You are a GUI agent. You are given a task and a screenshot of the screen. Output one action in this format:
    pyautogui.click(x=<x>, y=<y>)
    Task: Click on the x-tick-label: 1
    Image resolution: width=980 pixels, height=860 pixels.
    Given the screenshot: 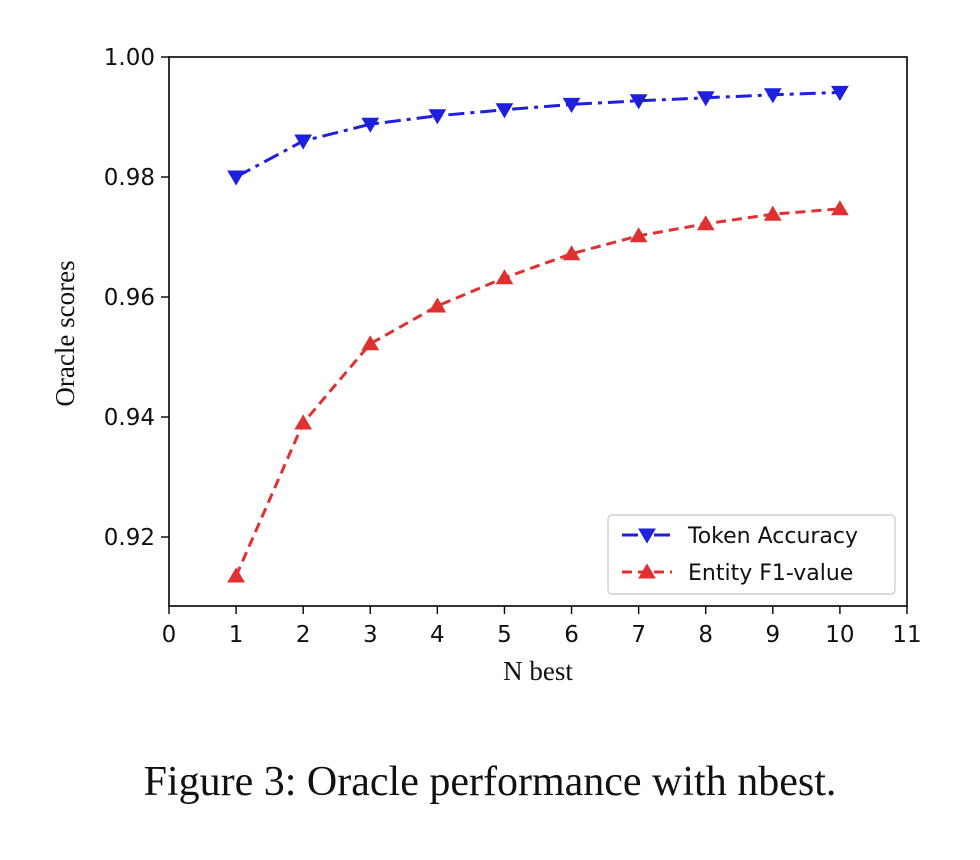 What is the action you would take?
    pyautogui.click(x=236, y=635)
    